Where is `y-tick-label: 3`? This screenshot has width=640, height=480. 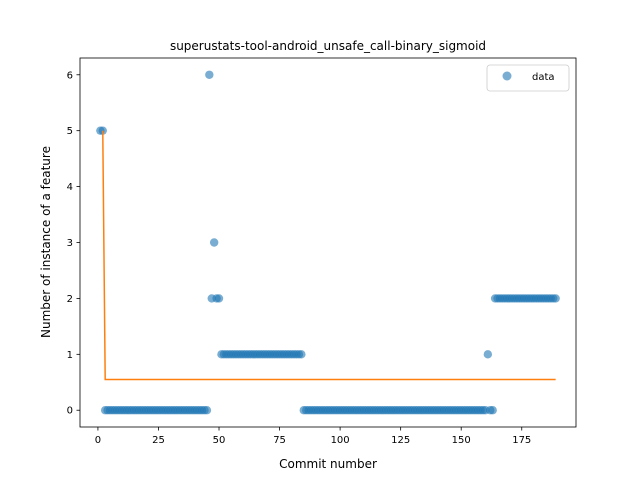
y-tick-label: 3 is located at coordinates (70, 243).